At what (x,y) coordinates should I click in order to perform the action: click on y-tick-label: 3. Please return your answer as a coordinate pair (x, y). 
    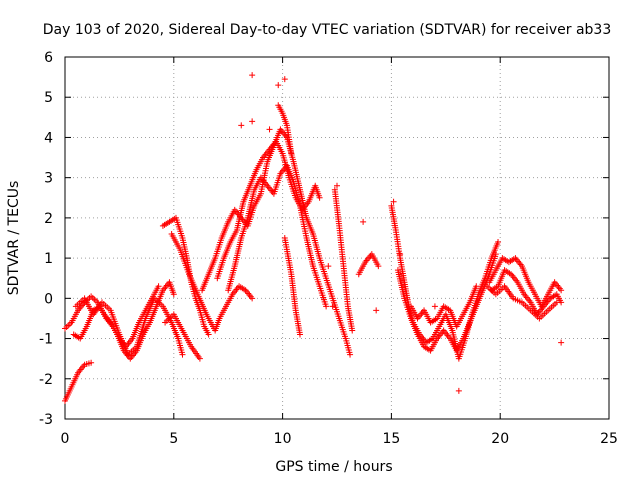
    Looking at the image, I should click on (48, 179).